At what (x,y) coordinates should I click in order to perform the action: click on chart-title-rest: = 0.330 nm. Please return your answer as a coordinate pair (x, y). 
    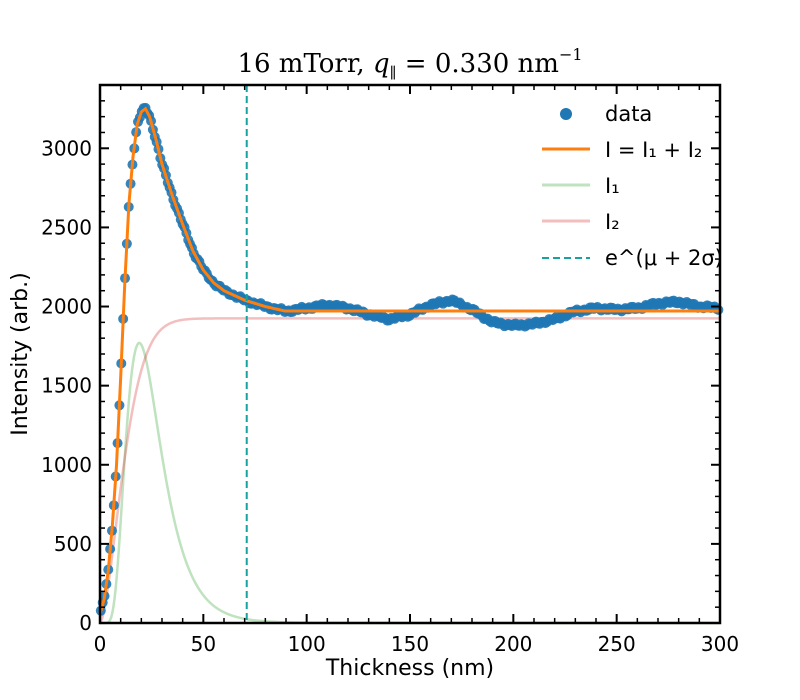
    Looking at the image, I should click on (478, 64).